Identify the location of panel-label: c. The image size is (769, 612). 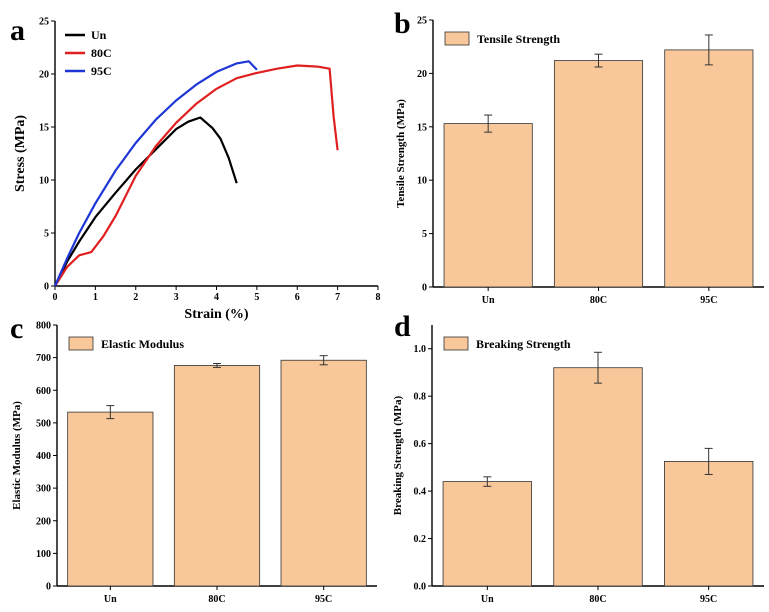
(16, 328).